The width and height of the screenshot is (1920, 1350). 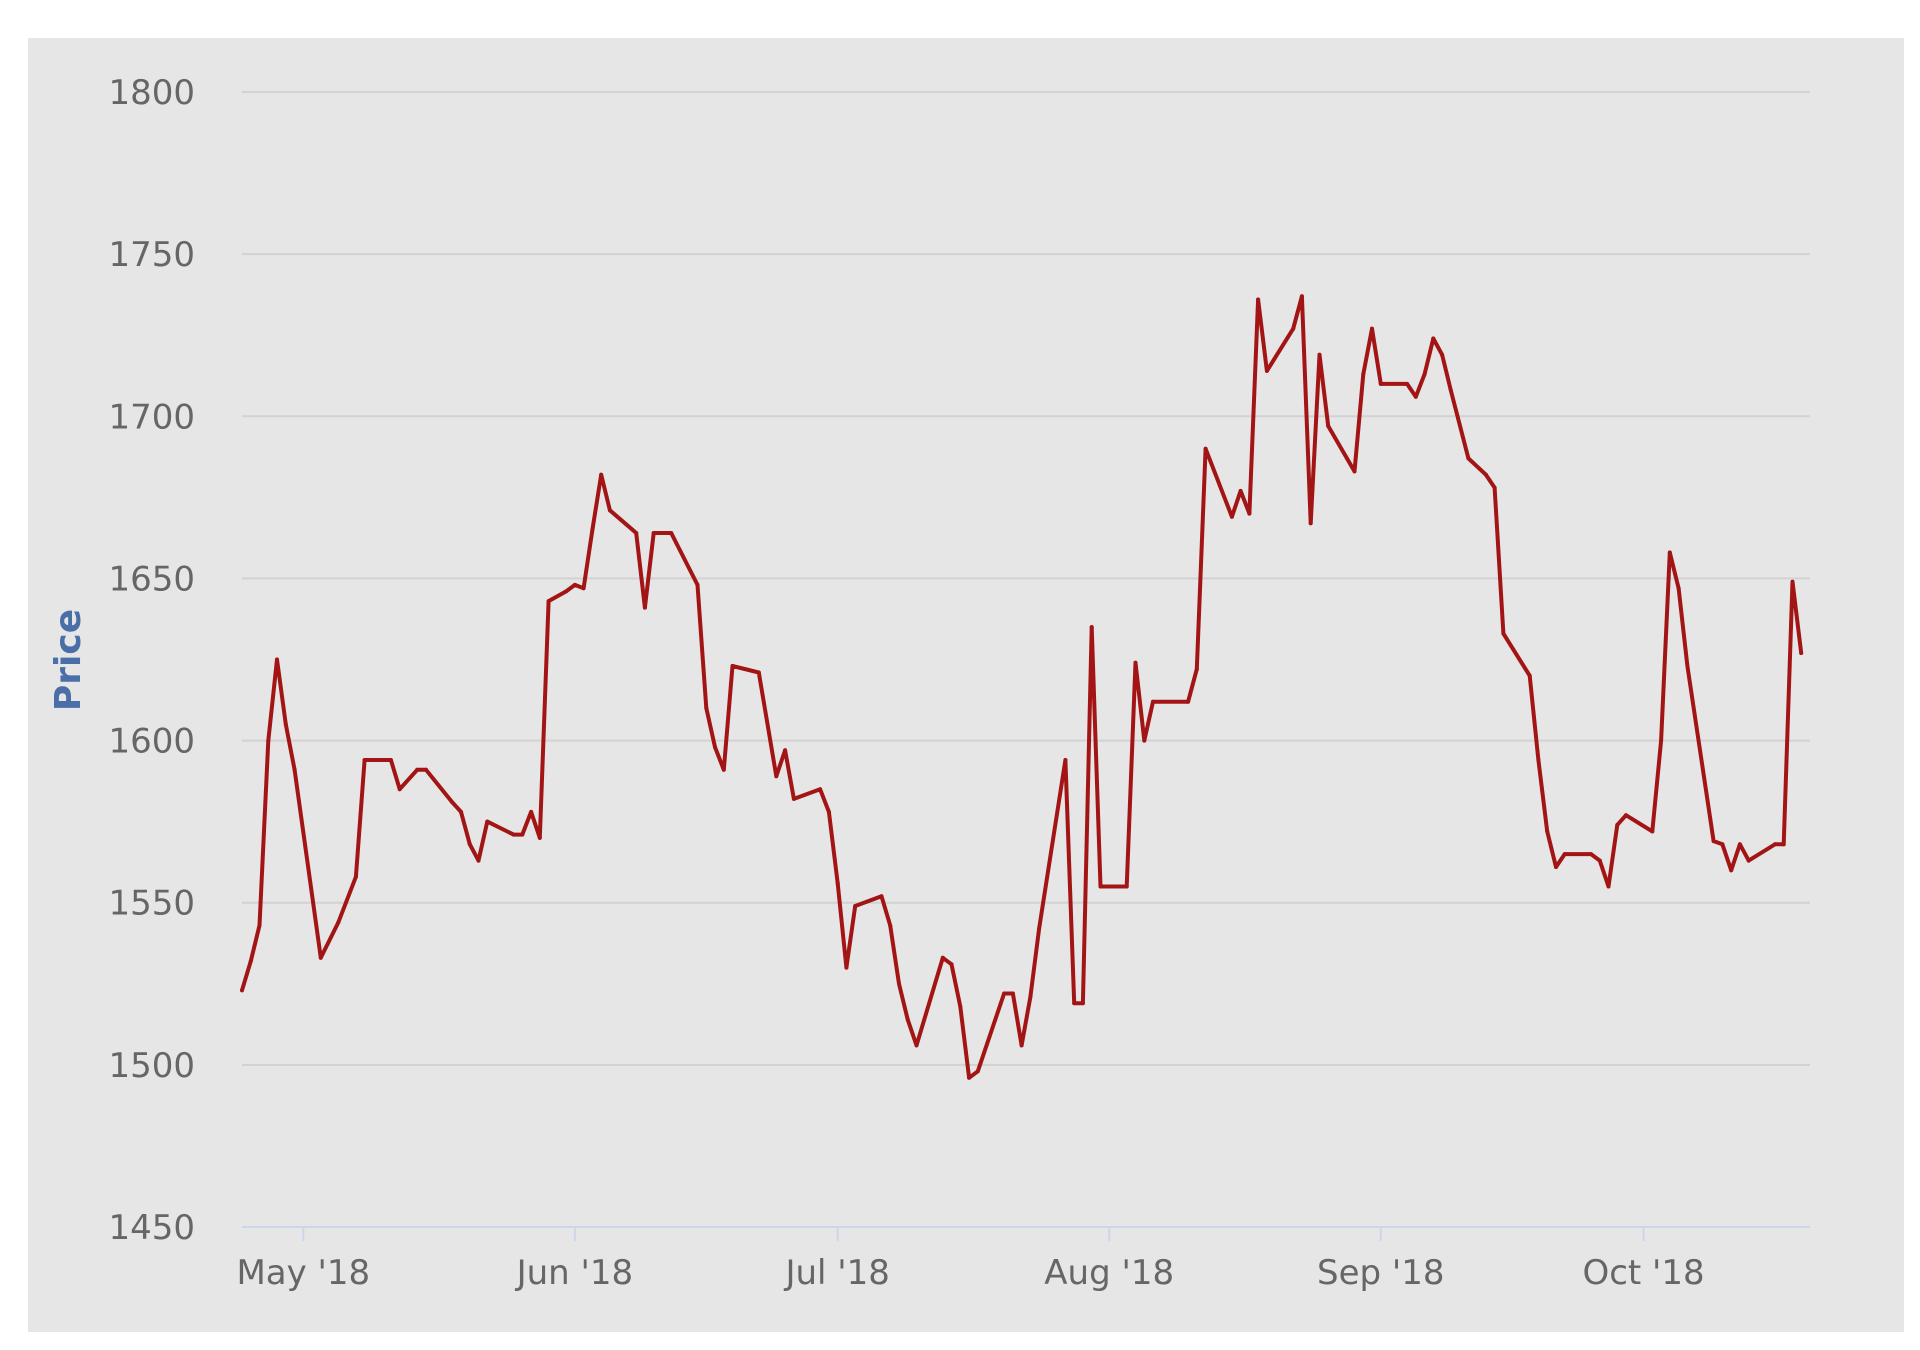 I want to click on y-tick-label: 1800, so click(x=151, y=93).